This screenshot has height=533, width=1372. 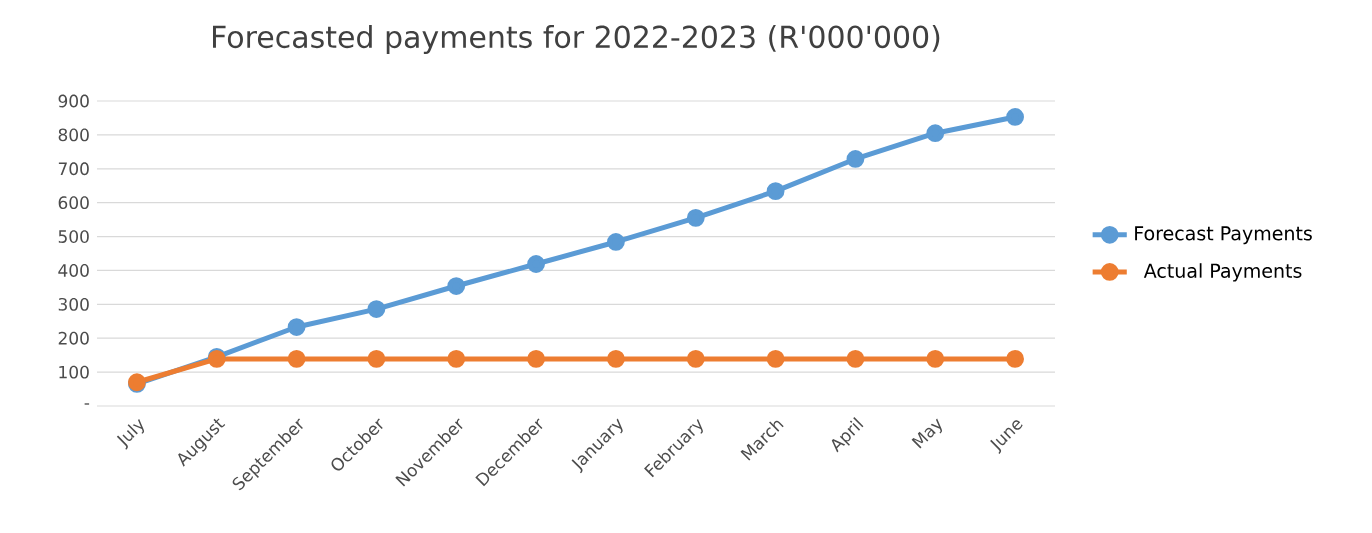 I want to click on legend-label: Actual Payments, so click(x=1222, y=272).